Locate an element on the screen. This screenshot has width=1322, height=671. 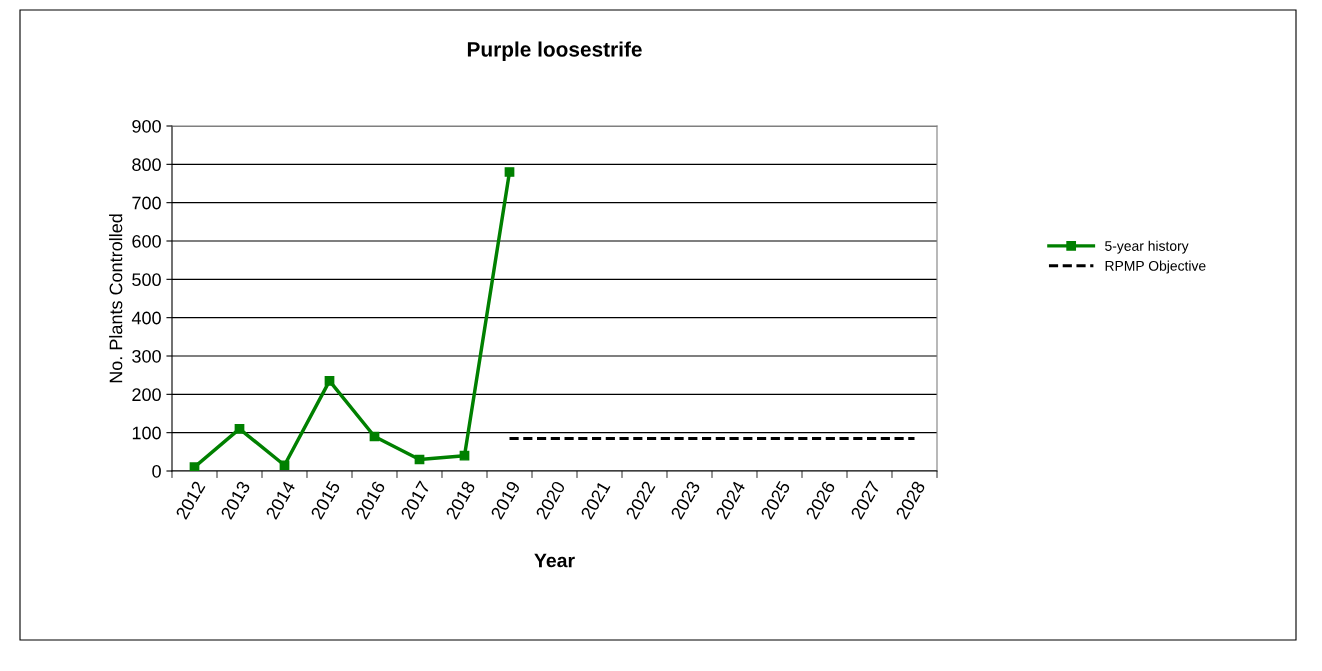
y-tick-label: 300 is located at coordinates (146, 356).